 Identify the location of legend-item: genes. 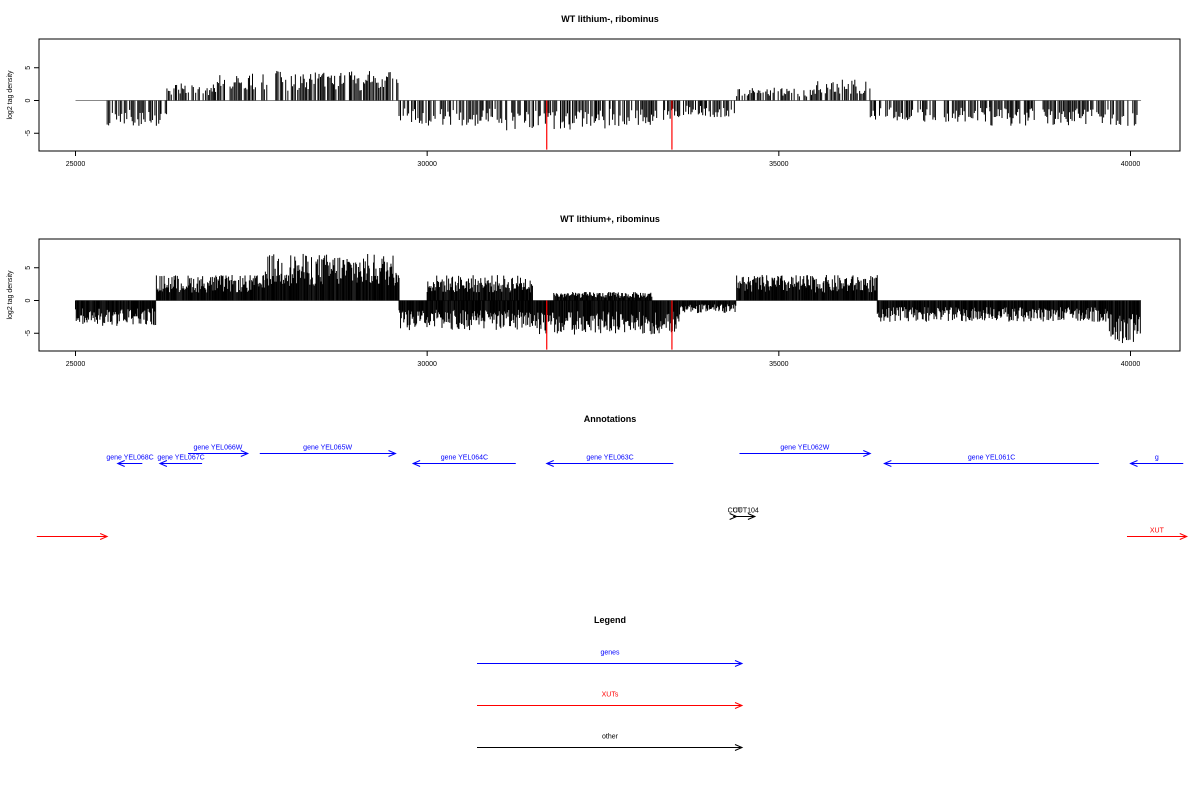
(610, 658).